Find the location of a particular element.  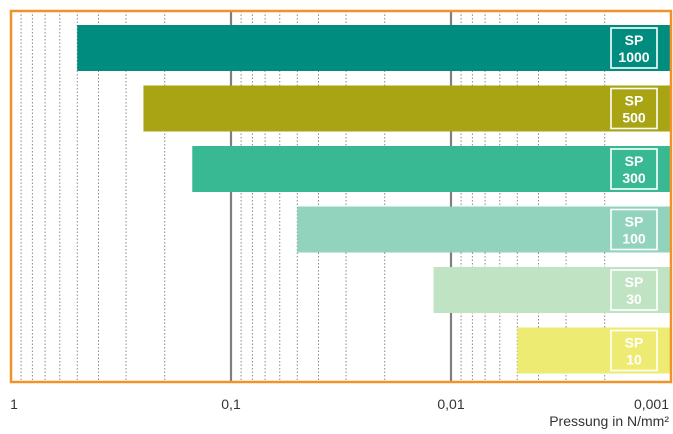

x-tick-label: 1 is located at coordinates (14, 404).